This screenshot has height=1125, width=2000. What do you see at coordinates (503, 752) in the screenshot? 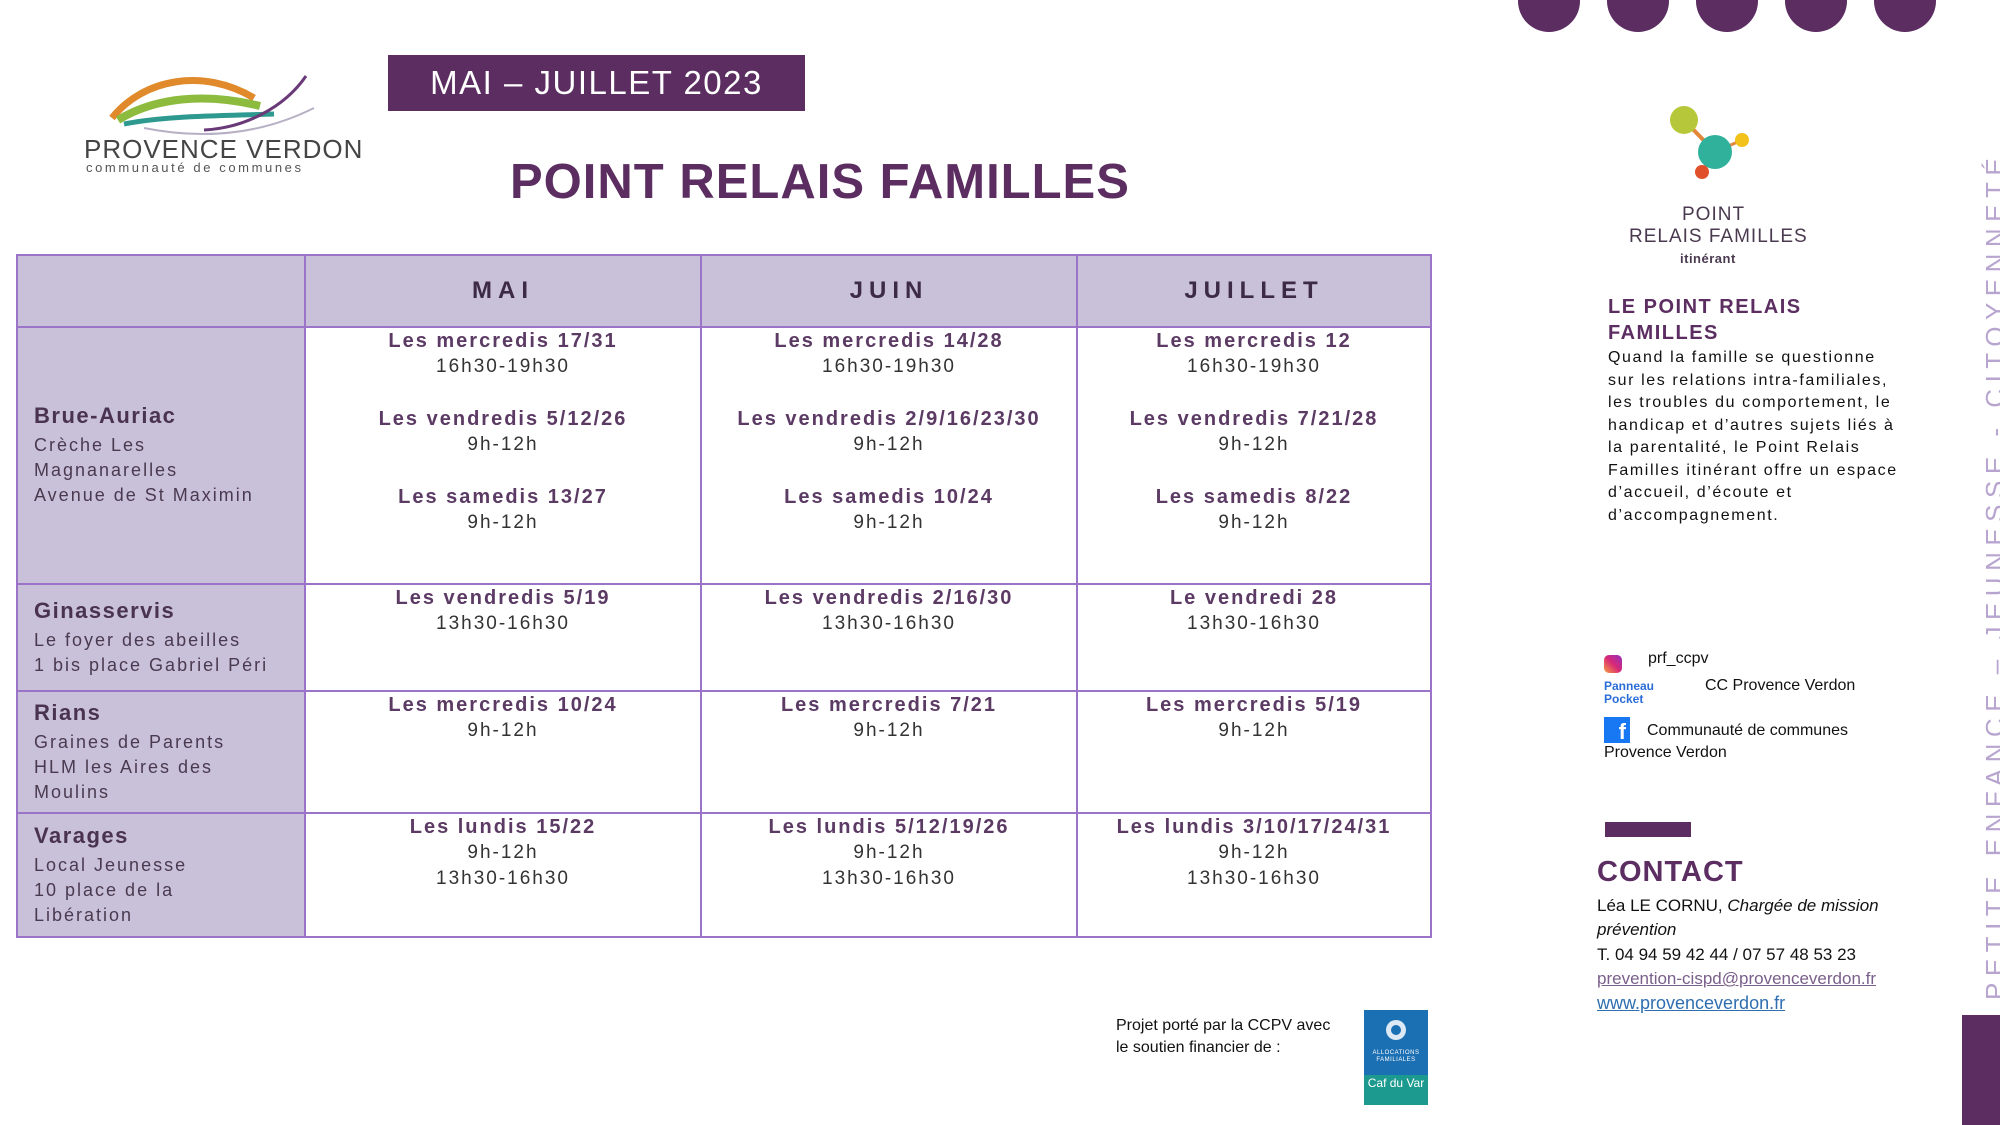
I see `schedule-cell: Les mercredis 10/24 9h-12h` at bounding box center [503, 752].